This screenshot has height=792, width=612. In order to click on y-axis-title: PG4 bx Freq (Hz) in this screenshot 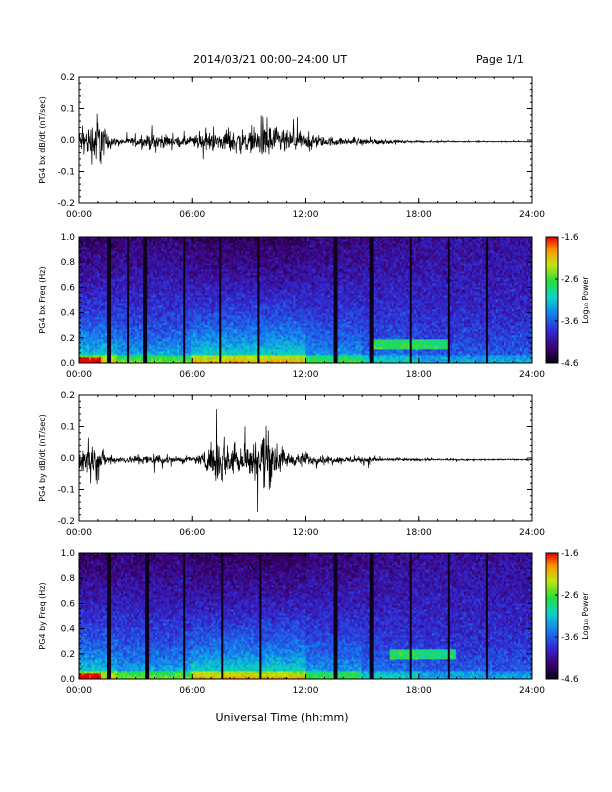, I will do `click(42, 299)`.